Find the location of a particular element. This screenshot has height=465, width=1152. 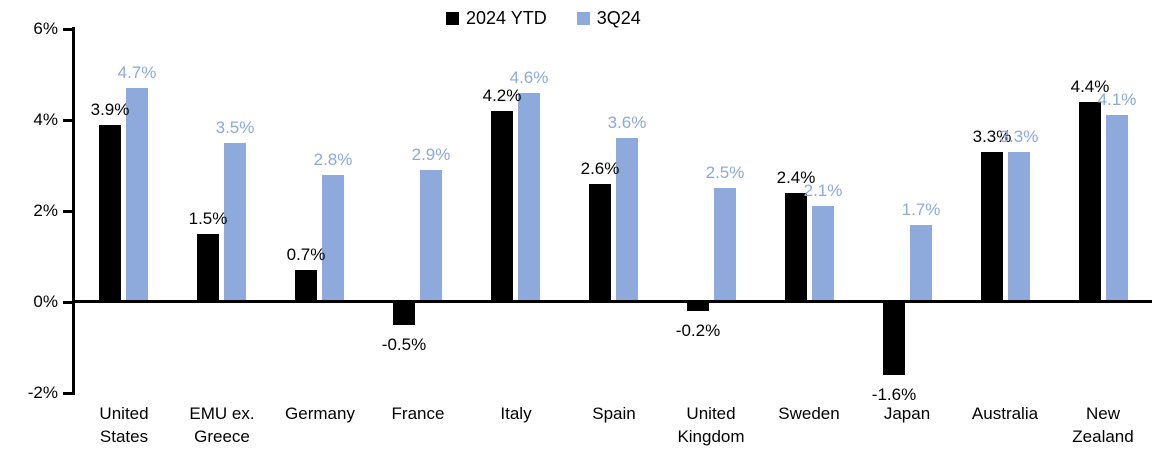

x-axis-category-label: New Zealand is located at coordinates (1102, 425).